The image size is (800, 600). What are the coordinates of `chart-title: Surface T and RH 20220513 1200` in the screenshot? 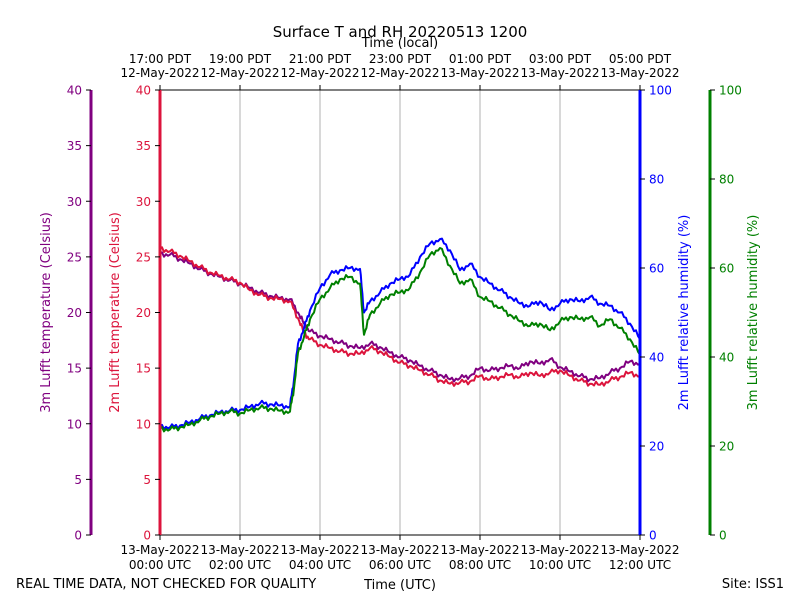 It's located at (400, 32).